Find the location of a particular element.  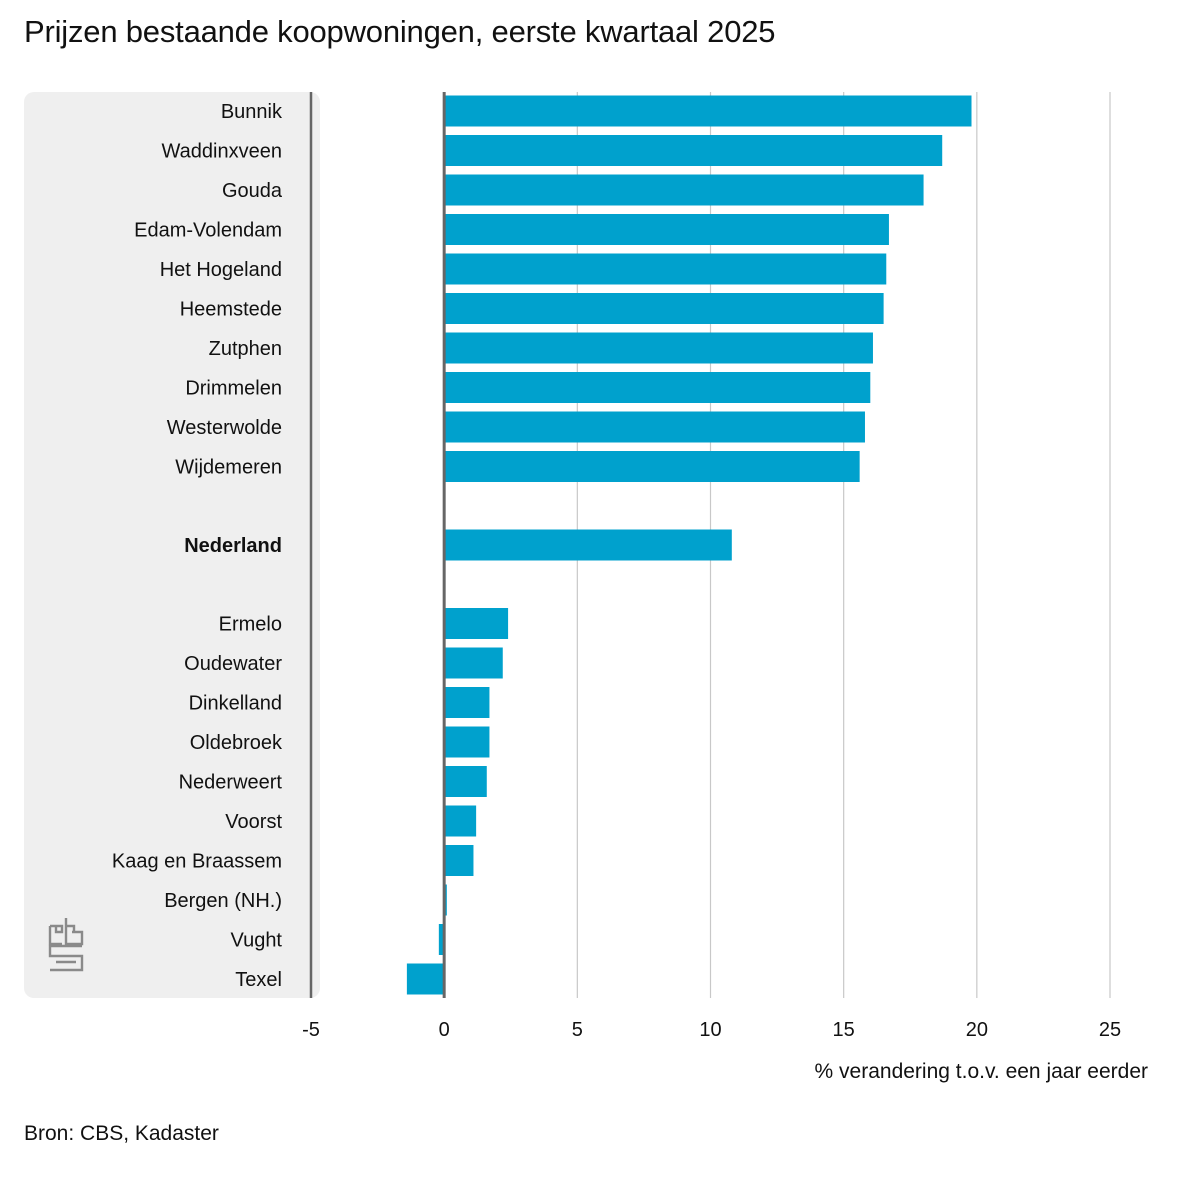

category-label: Gouda is located at coordinates (252, 191).